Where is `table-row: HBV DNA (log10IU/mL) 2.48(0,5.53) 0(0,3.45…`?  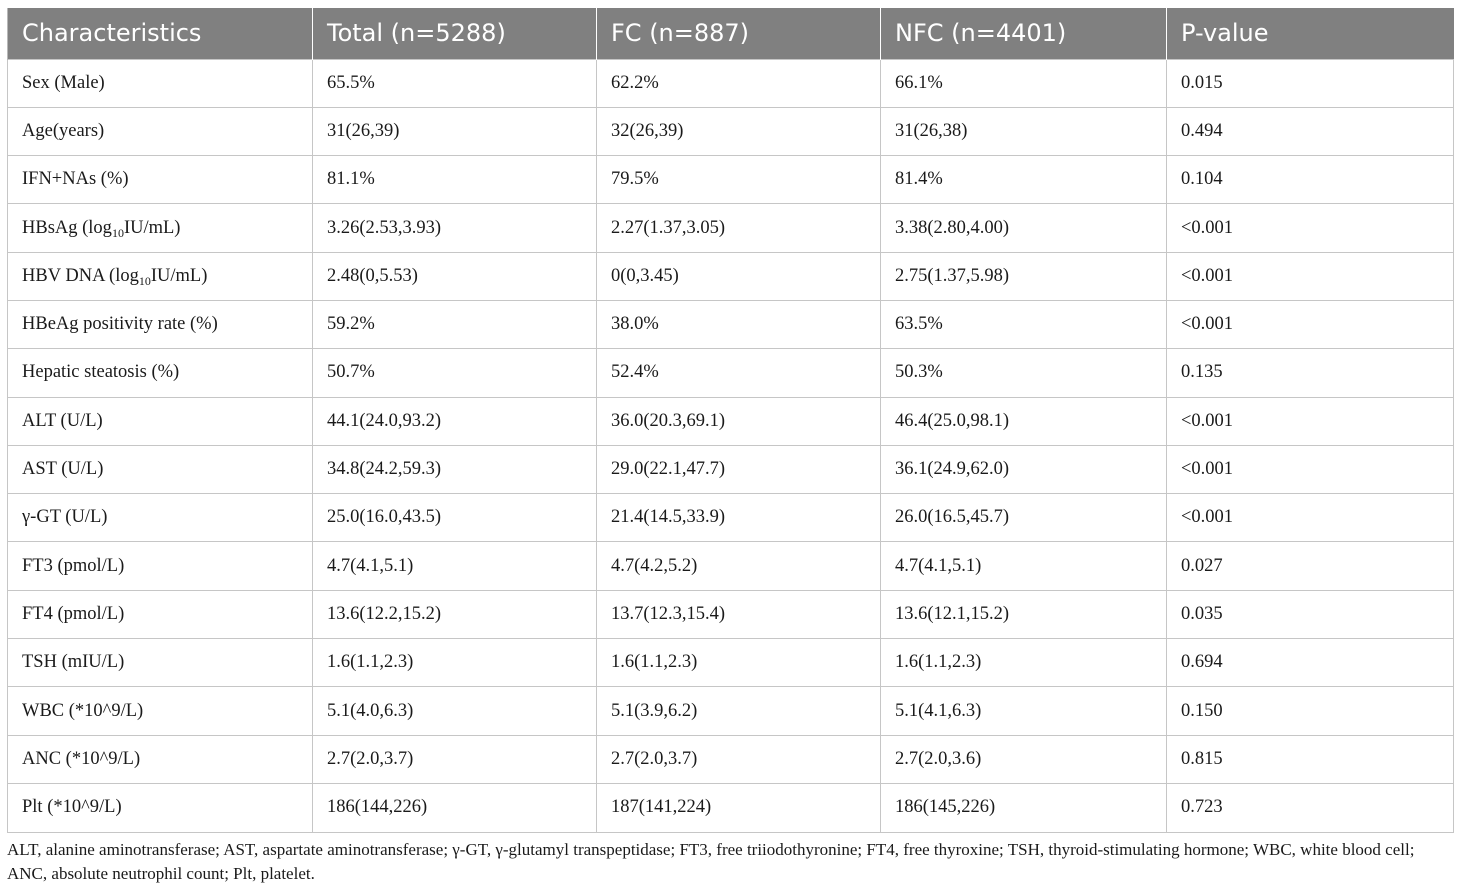 table-row: HBV DNA (log10IU/mL) 2.48(0,5.53) 0(0,3.45… is located at coordinates (730, 276).